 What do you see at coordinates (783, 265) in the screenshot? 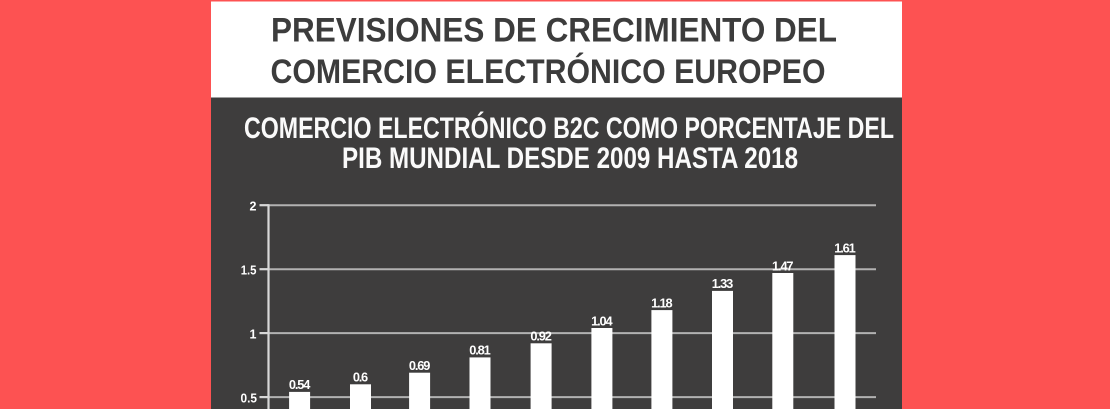
I see `svg-text: 1.47` at bounding box center [783, 265].